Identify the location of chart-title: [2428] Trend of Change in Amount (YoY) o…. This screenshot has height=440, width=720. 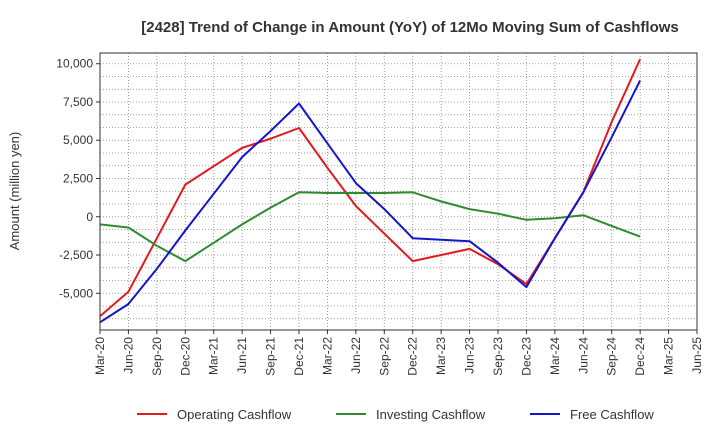
(410, 27).